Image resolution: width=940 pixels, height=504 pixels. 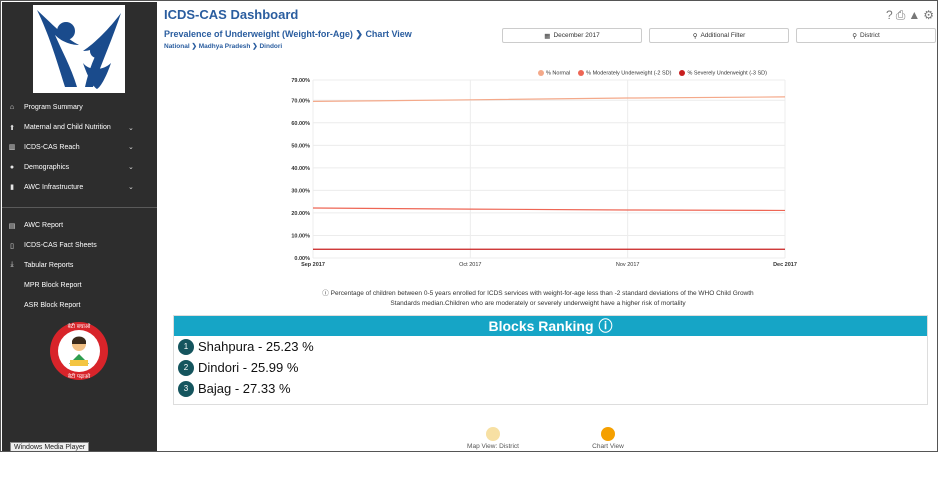 I want to click on sidebar-item-asr-block-report: ASR Block Report, so click(x=79, y=305).